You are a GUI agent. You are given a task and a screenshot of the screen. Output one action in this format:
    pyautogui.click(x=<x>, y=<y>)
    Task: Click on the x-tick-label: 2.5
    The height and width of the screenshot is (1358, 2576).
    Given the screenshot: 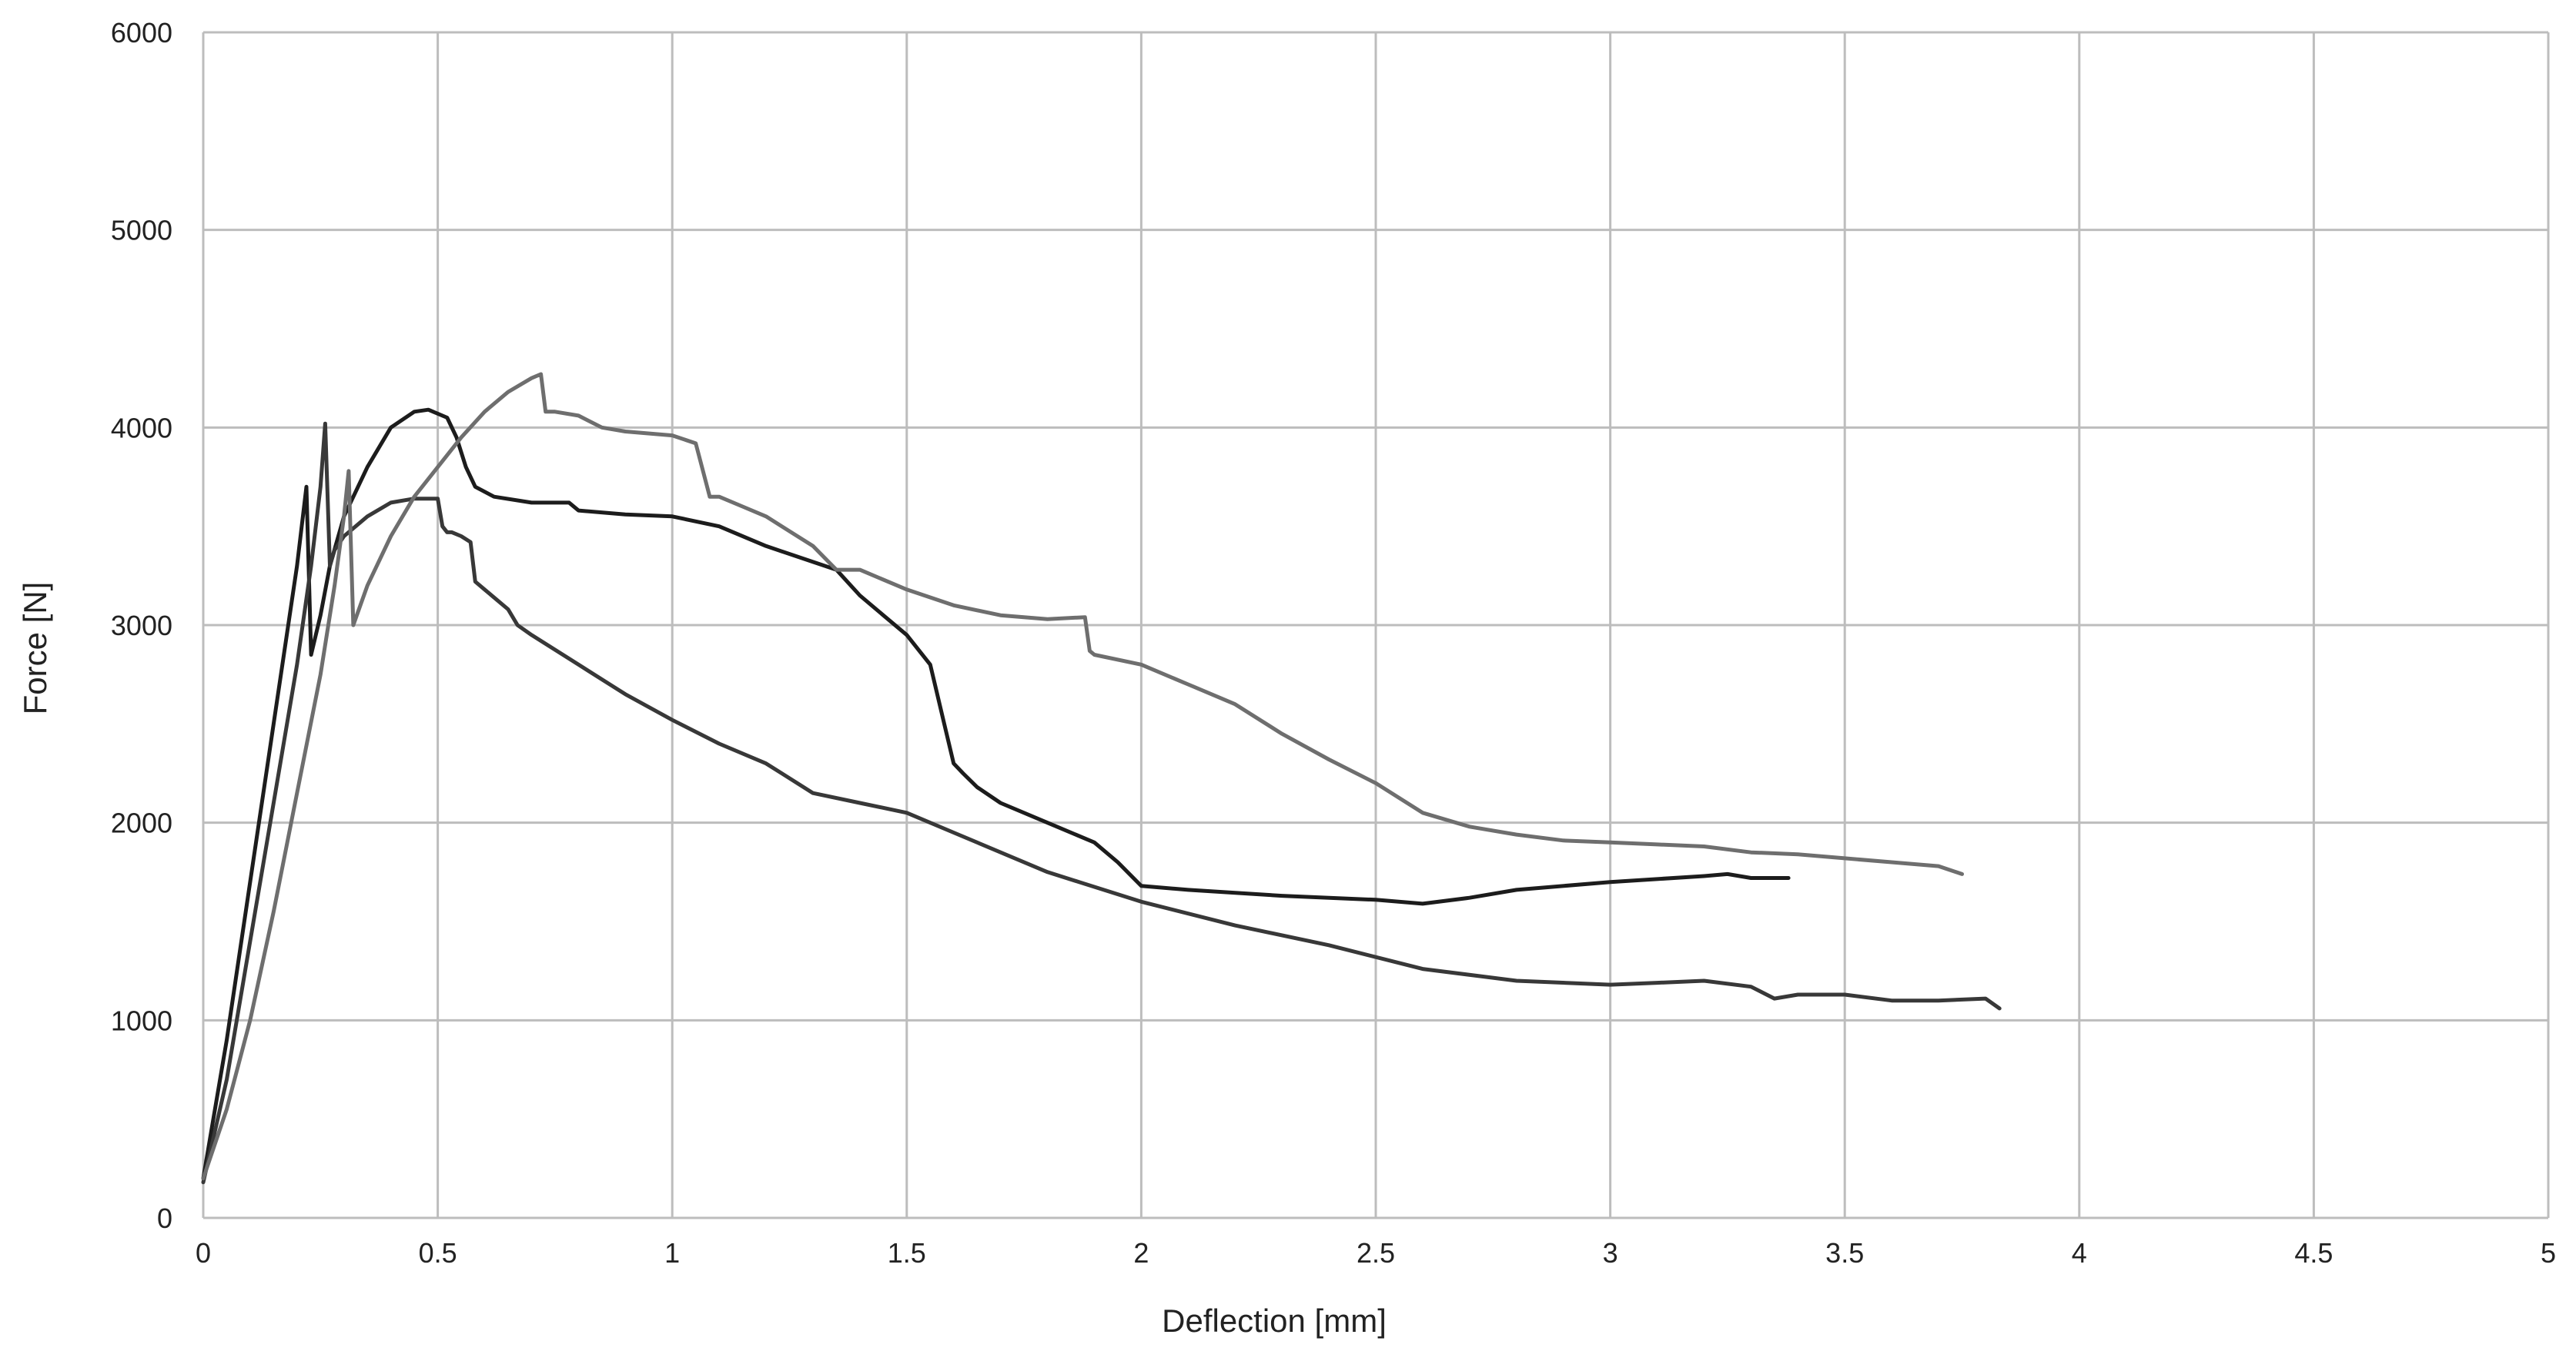 What is the action you would take?
    pyautogui.click(x=1376, y=1253)
    